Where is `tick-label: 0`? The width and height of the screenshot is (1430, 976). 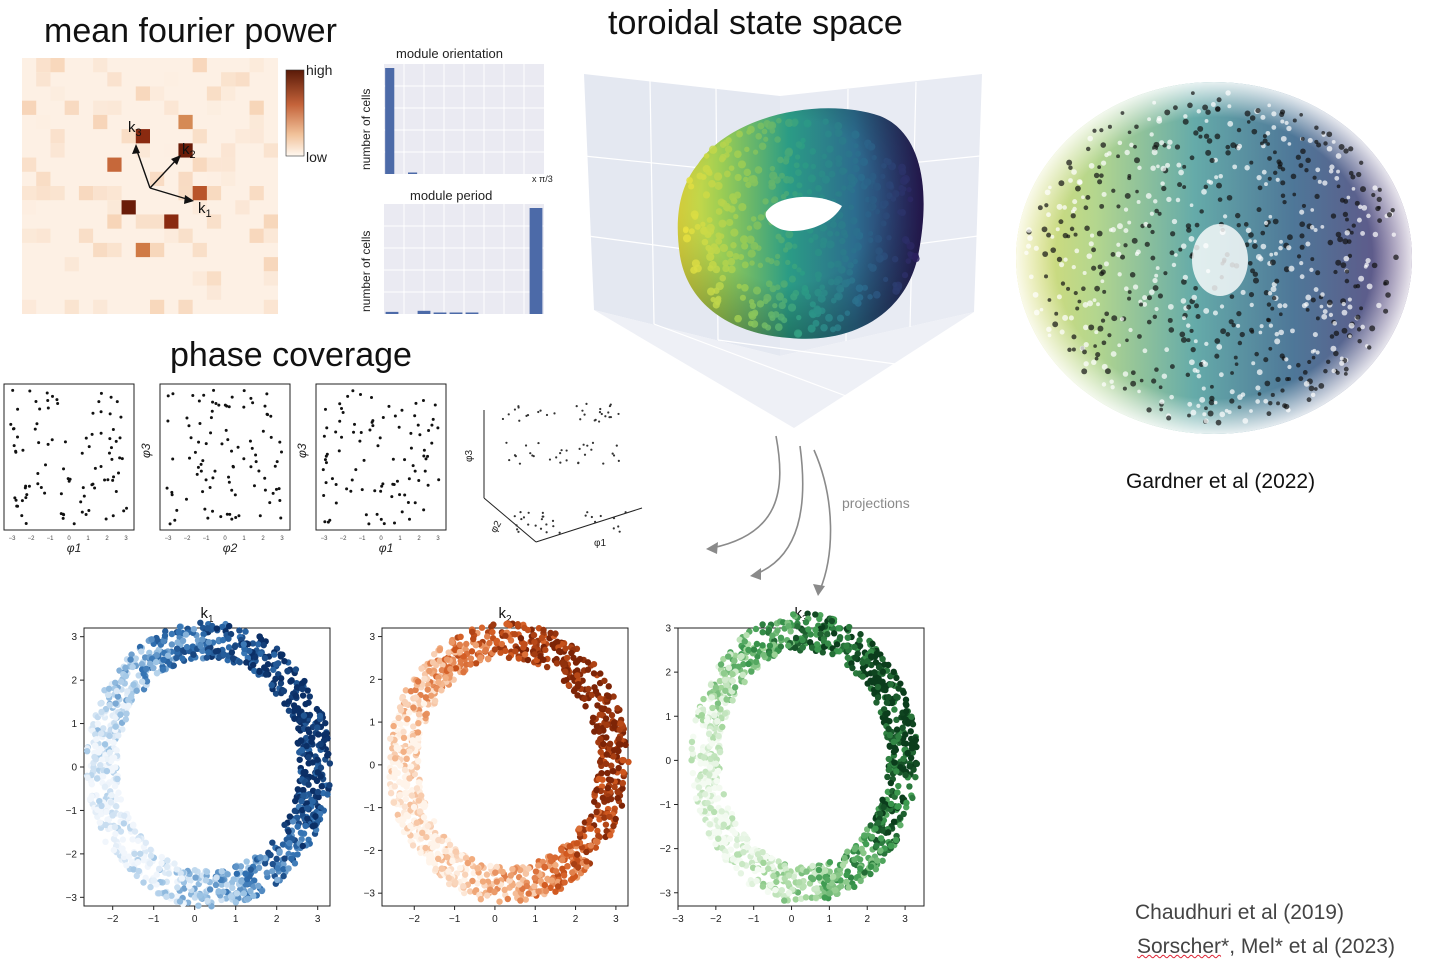
tick-label: 0 is located at coordinates (74, 768).